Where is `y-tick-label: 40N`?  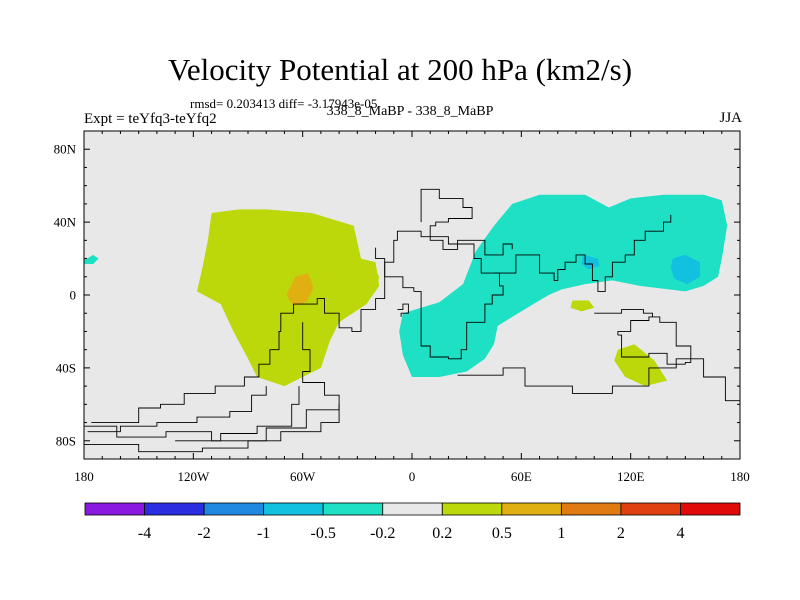
y-tick-label: 40N is located at coordinates (65, 222).